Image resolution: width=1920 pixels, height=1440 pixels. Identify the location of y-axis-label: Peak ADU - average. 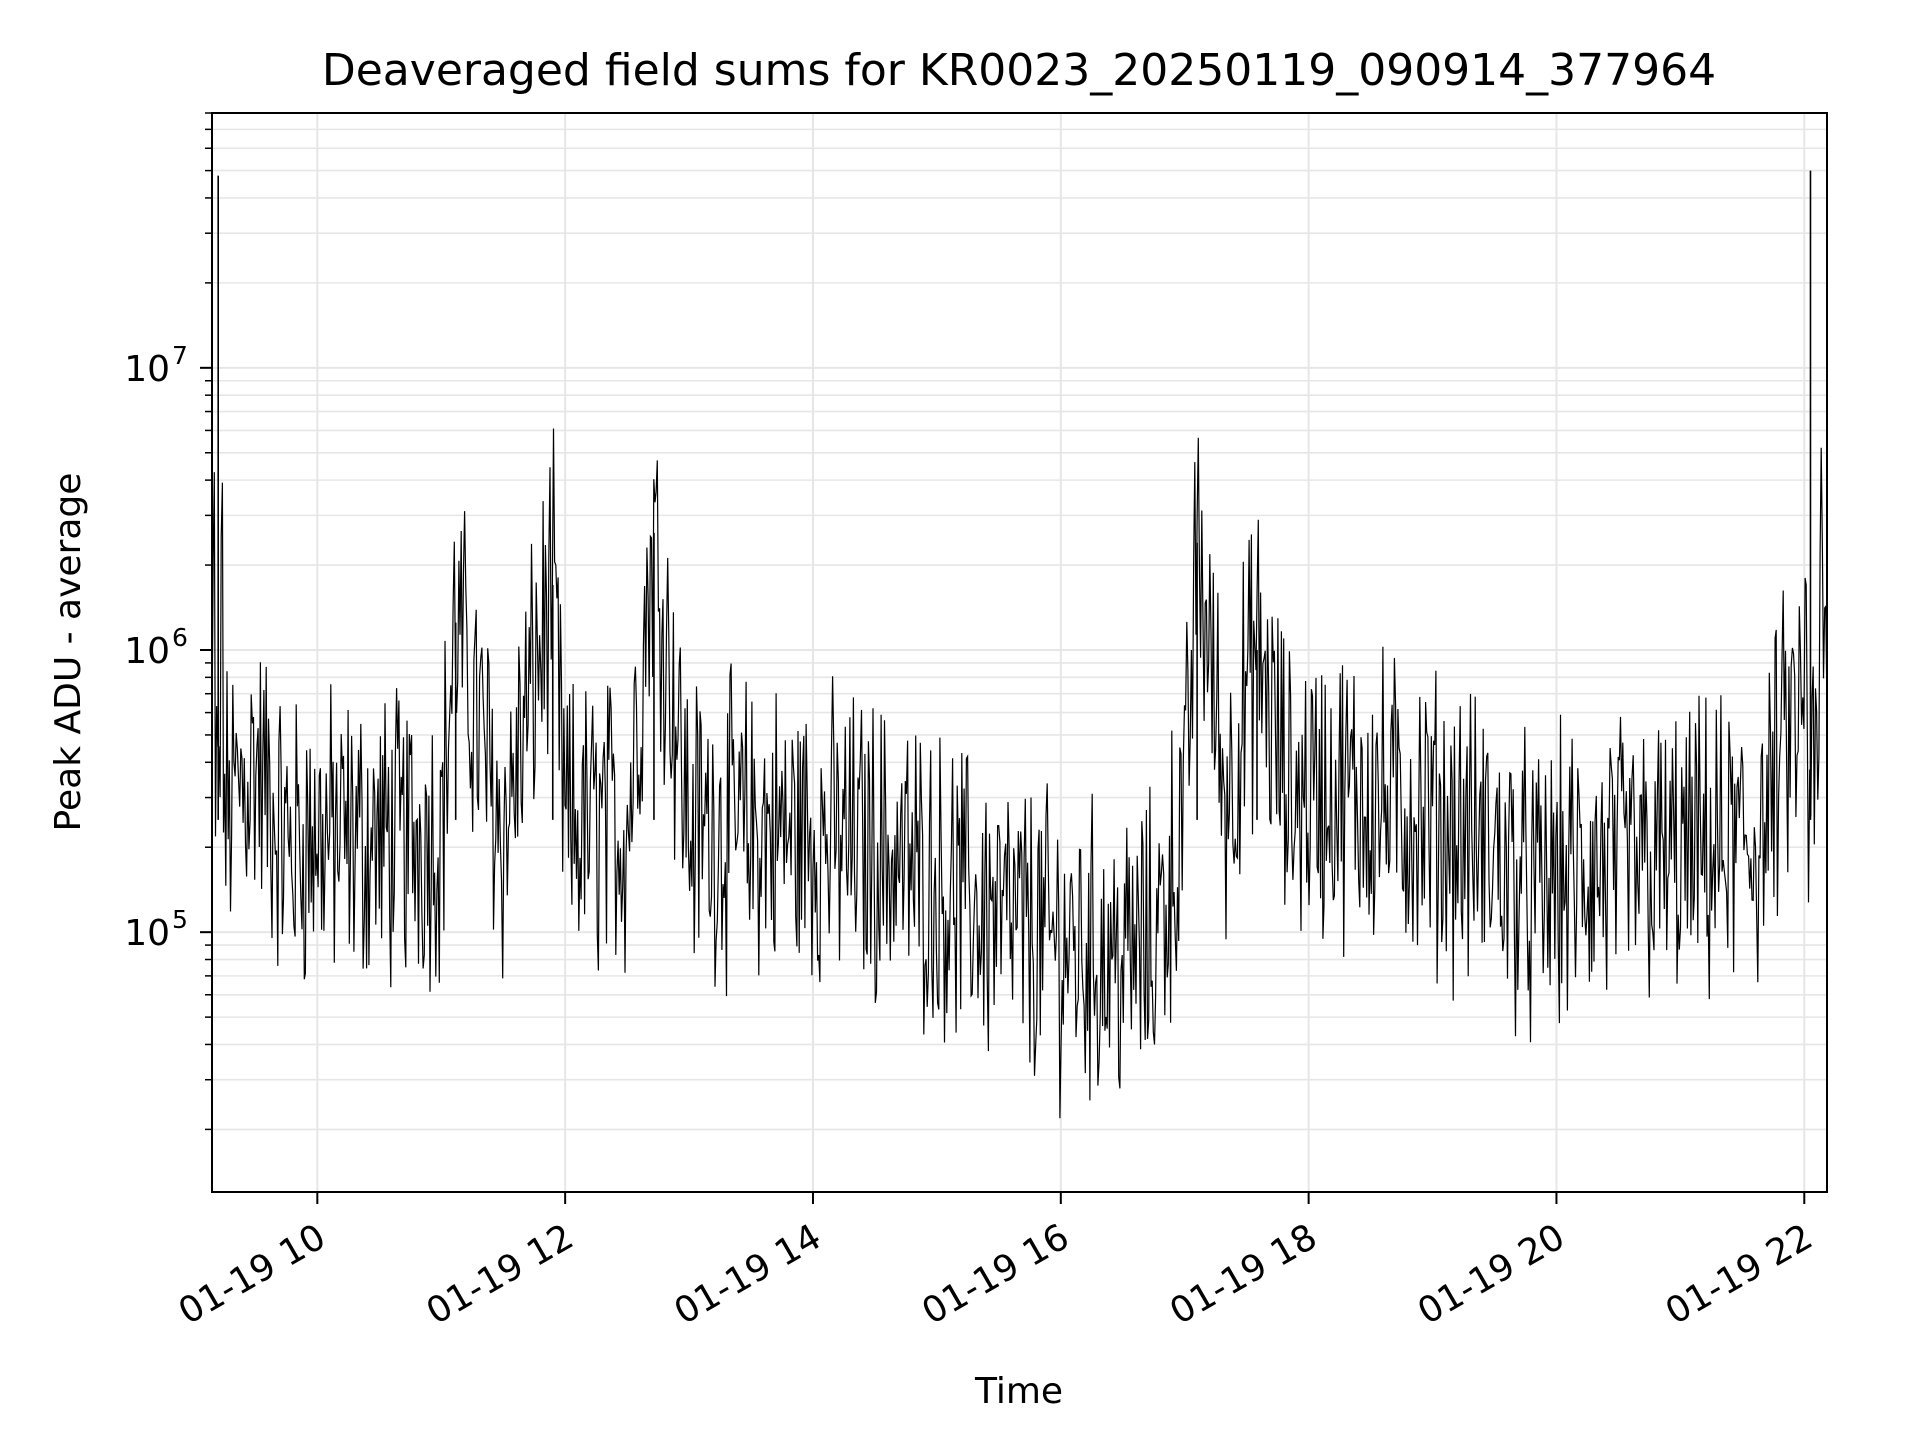
(68, 652).